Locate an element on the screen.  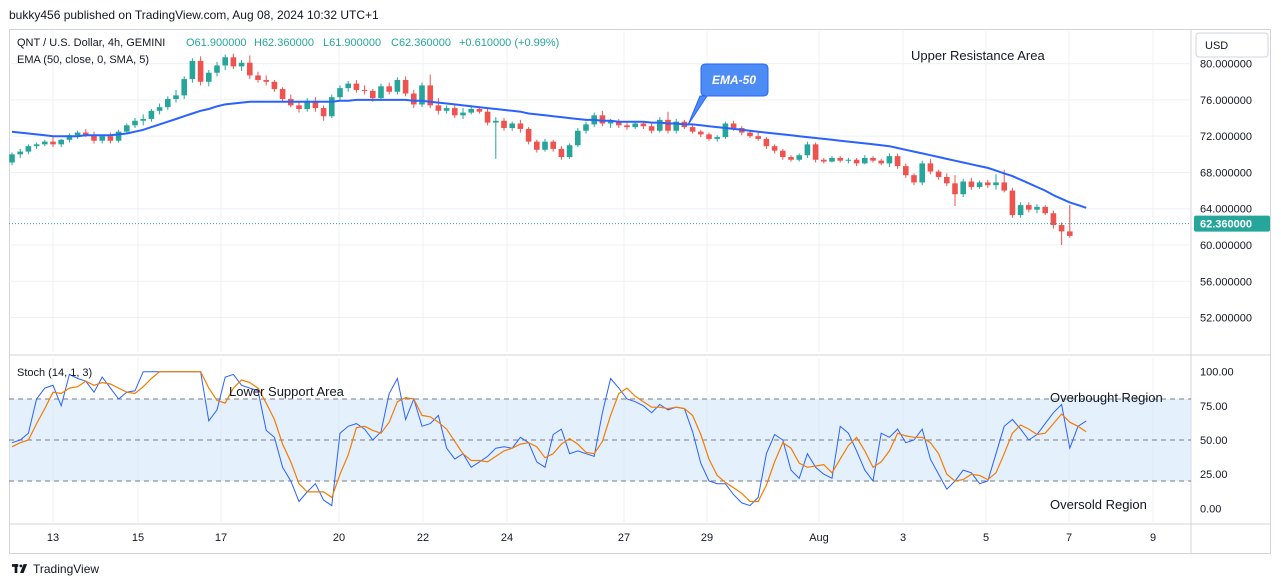
time-axis-ticks: 13 15 17 20 22 24 27 29 Aug 3 5 7 9 is located at coordinates (601, 538).